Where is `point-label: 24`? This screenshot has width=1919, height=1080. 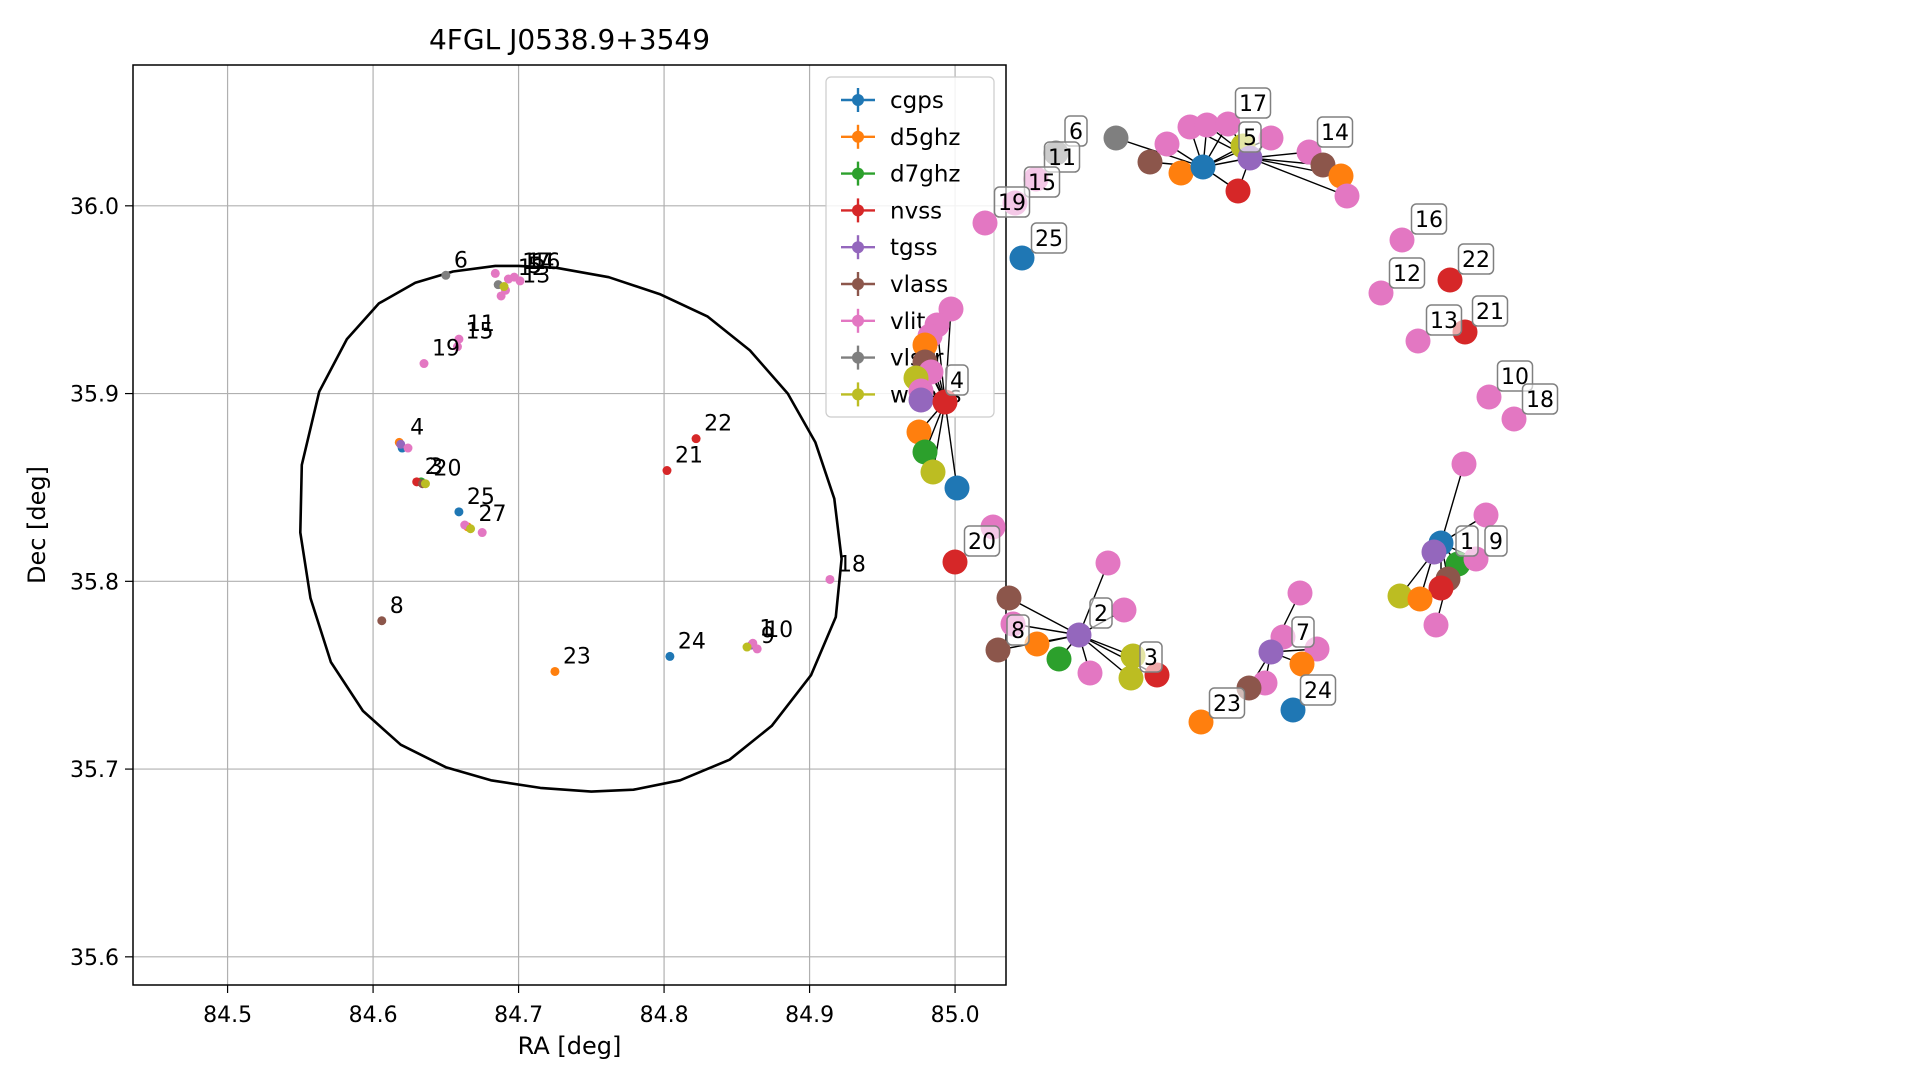 point-label: 24 is located at coordinates (692, 641).